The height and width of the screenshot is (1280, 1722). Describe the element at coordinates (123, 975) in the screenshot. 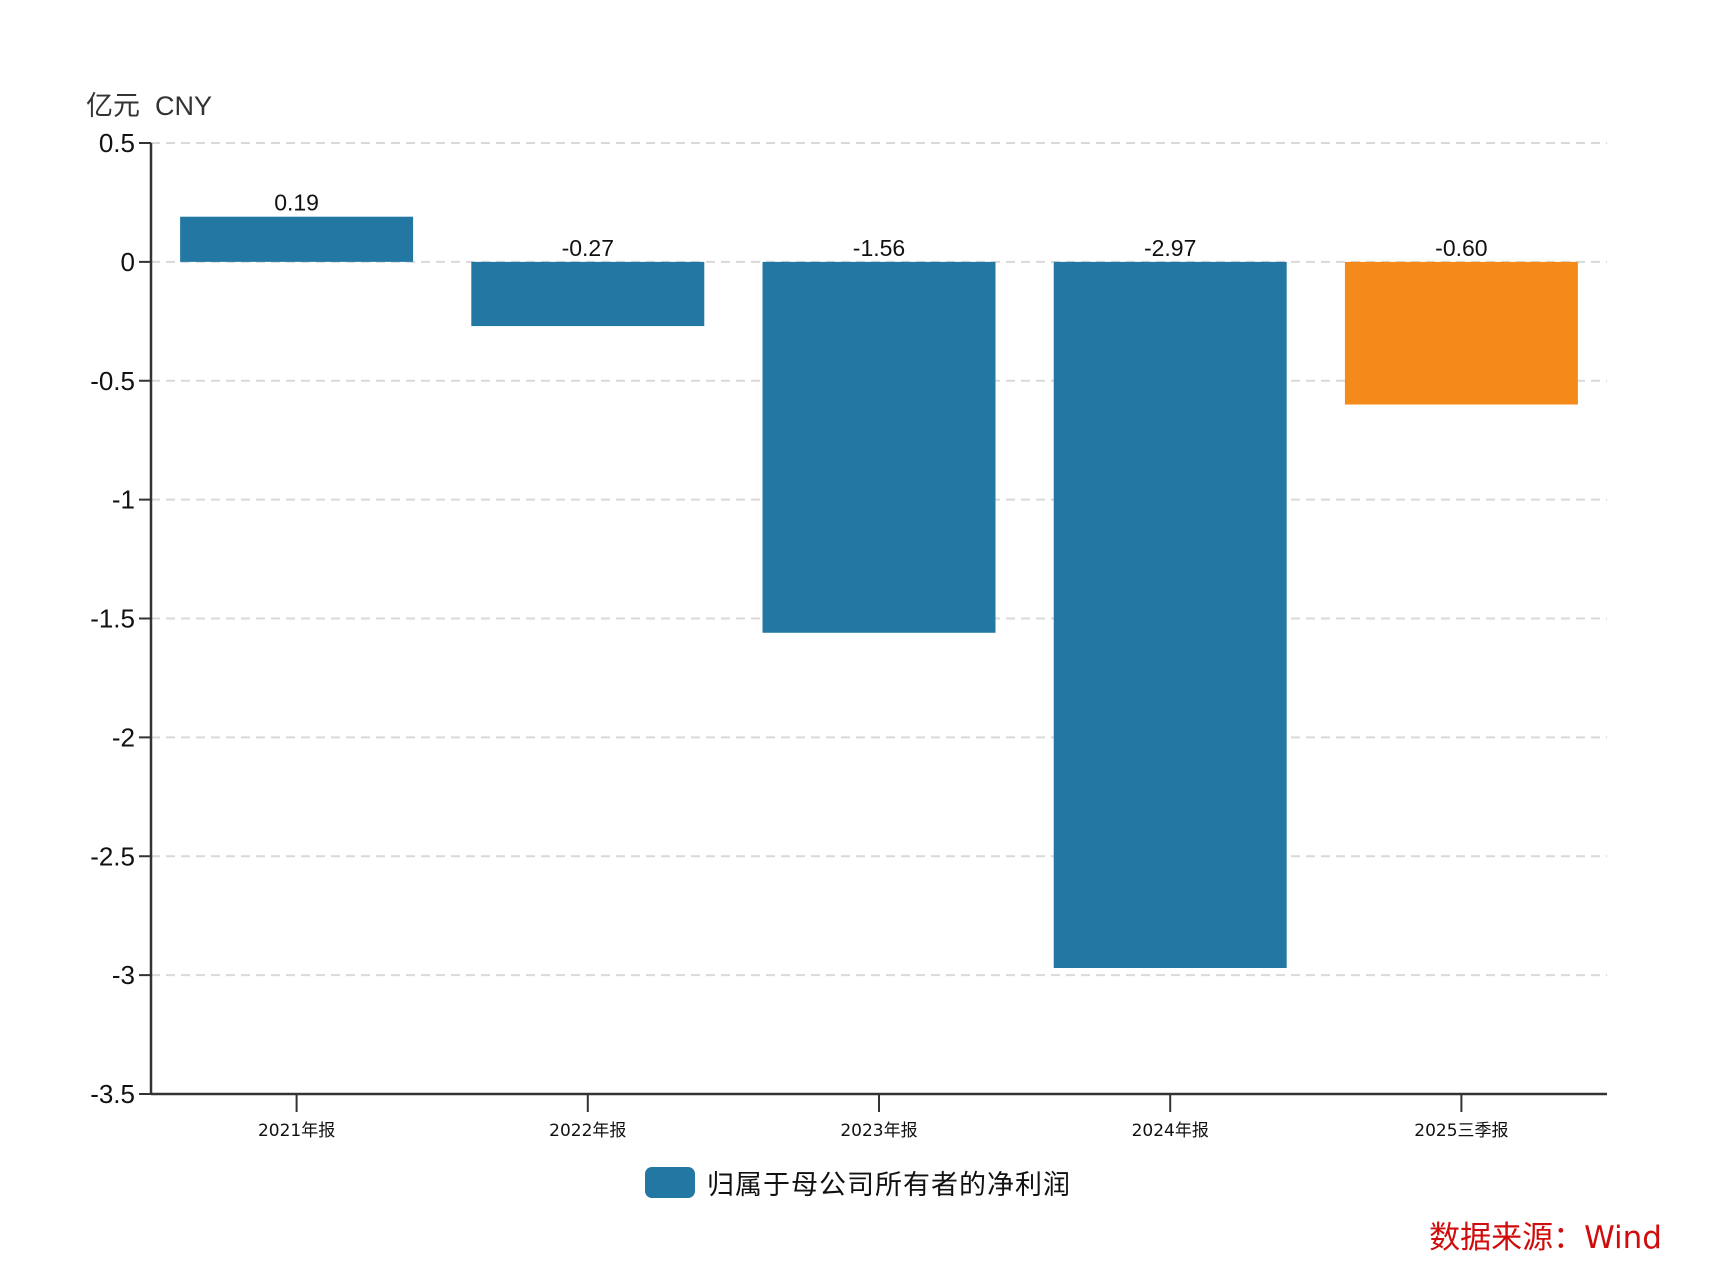

I see `y-tick-label: -3` at that location.